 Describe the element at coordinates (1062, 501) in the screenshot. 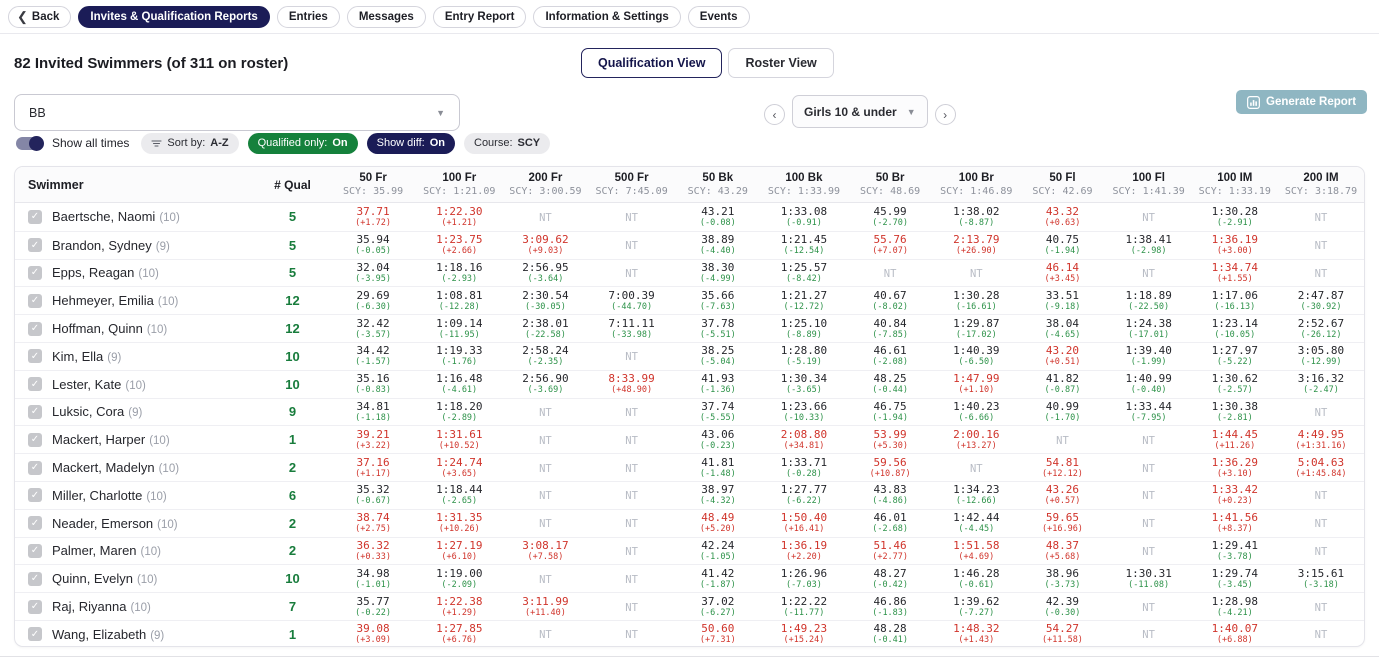

I see `time-diff: (+0.57)` at that location.